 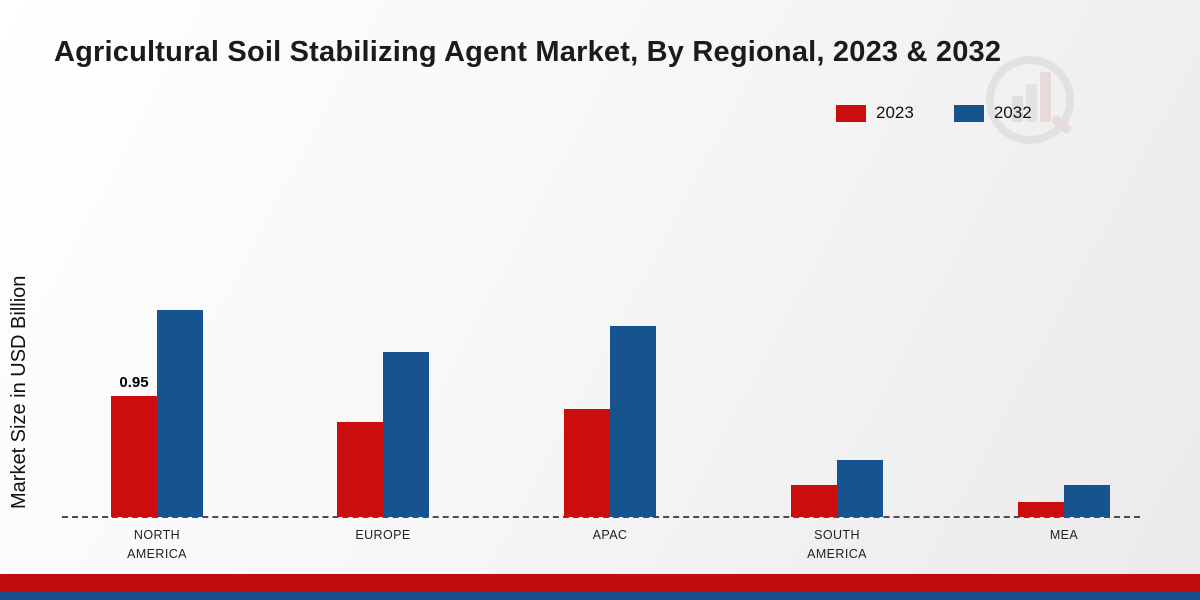 What do you see at coordinates (934, 113) in the screenshot?
I see `legend: 2023 2032` at bounding box center [934, 113].